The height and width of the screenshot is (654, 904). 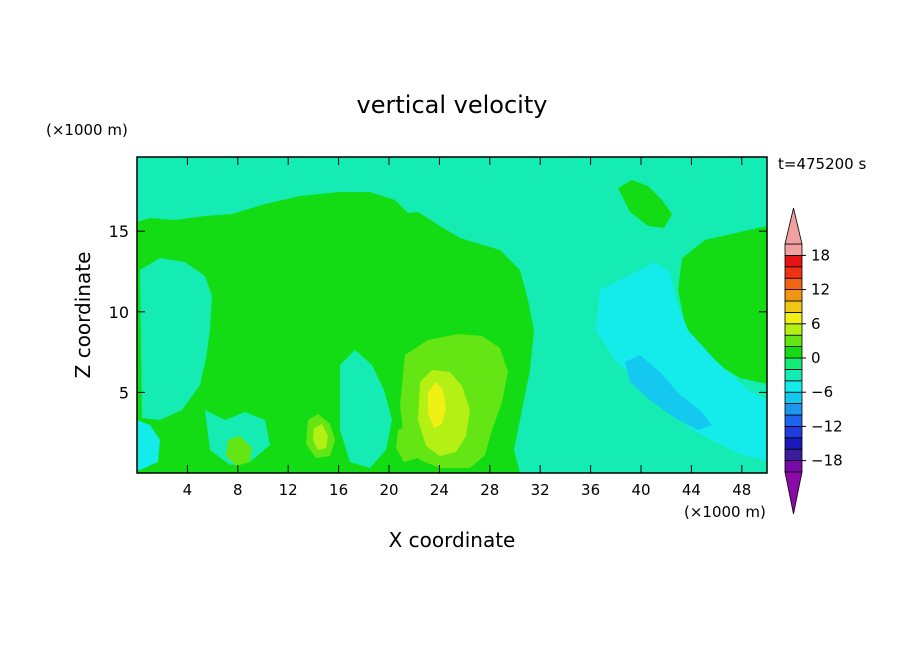 What do you see at coordinates (820, 255) in the screenshot?
I see `colorbar-label: 18` at bounding box center [820, 255].